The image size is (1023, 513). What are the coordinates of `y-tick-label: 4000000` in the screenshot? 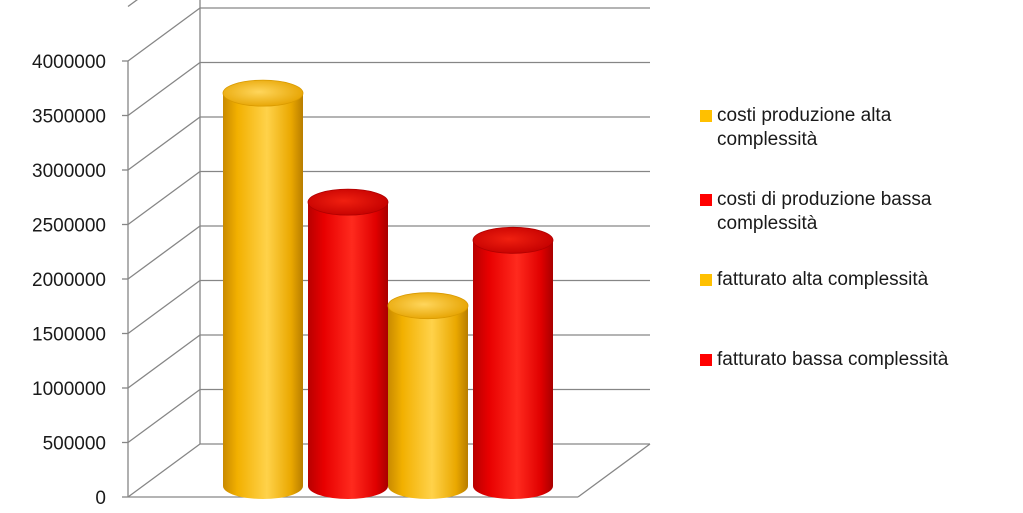 It's located at (69, 62).